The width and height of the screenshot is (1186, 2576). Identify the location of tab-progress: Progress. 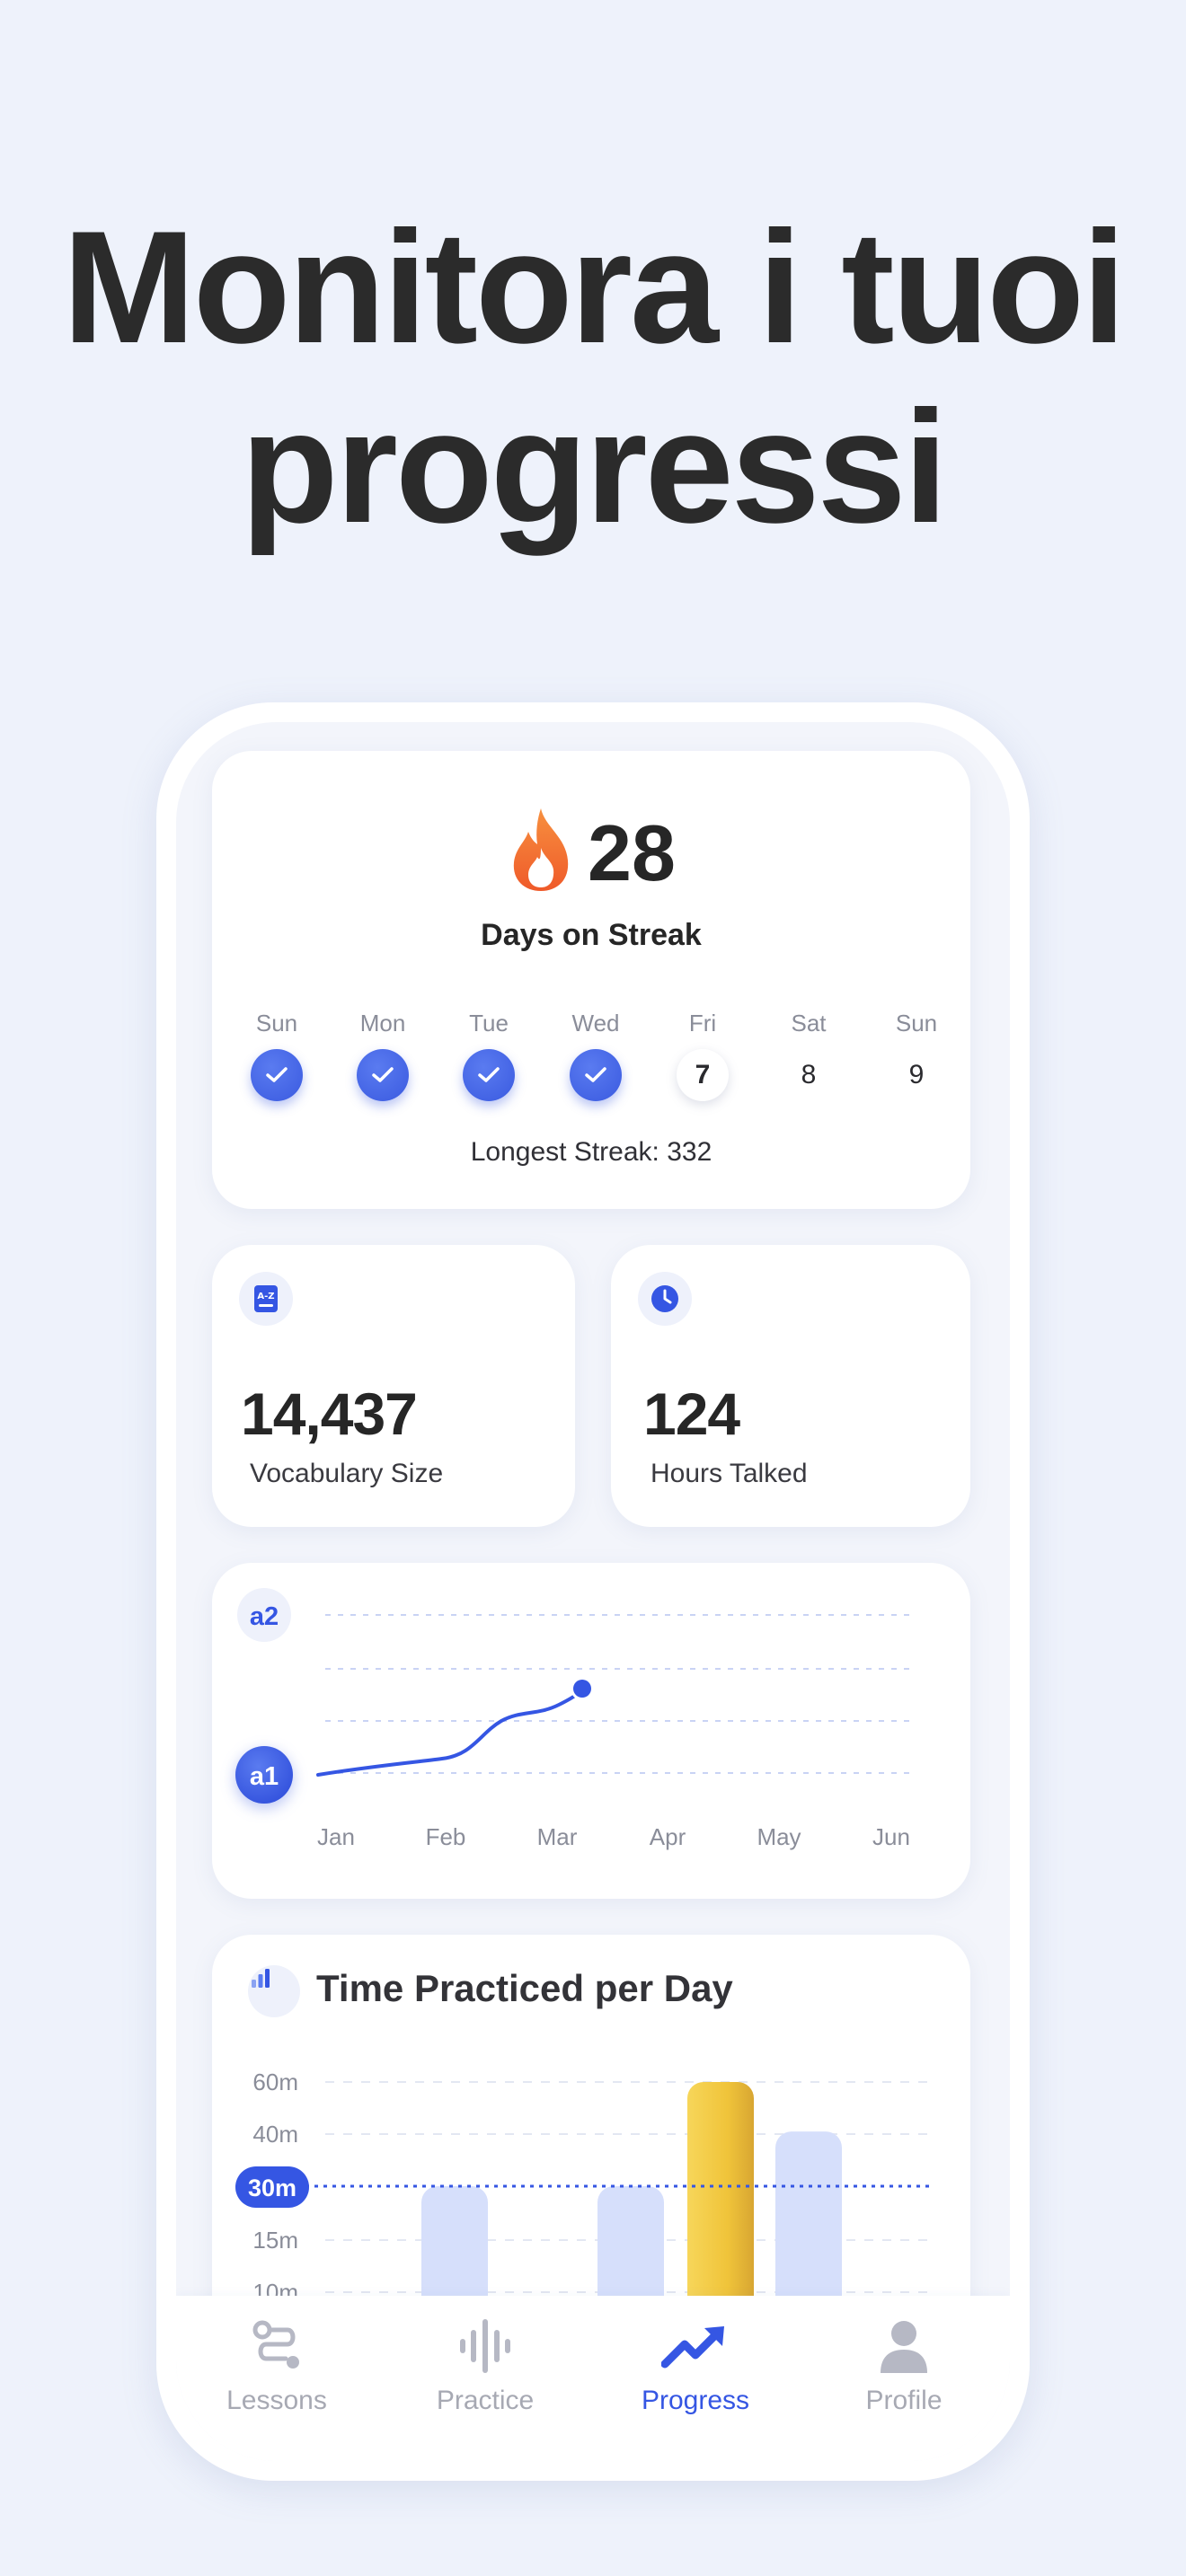
(695, 2364).